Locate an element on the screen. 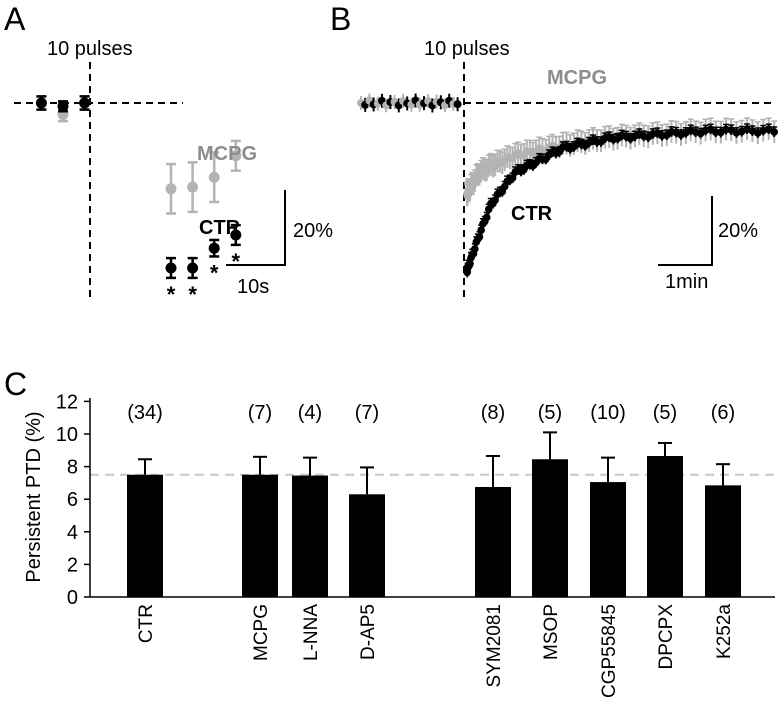  panel-c-bar-SYM2081 is located at coordinates (493, 541).